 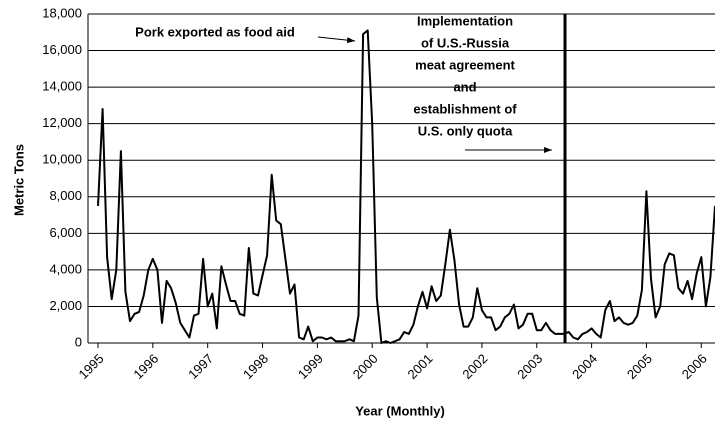 What do you see at coordinates (336, 40) in the screenshot?
I see `arrow` at bounding box center [336, 40].